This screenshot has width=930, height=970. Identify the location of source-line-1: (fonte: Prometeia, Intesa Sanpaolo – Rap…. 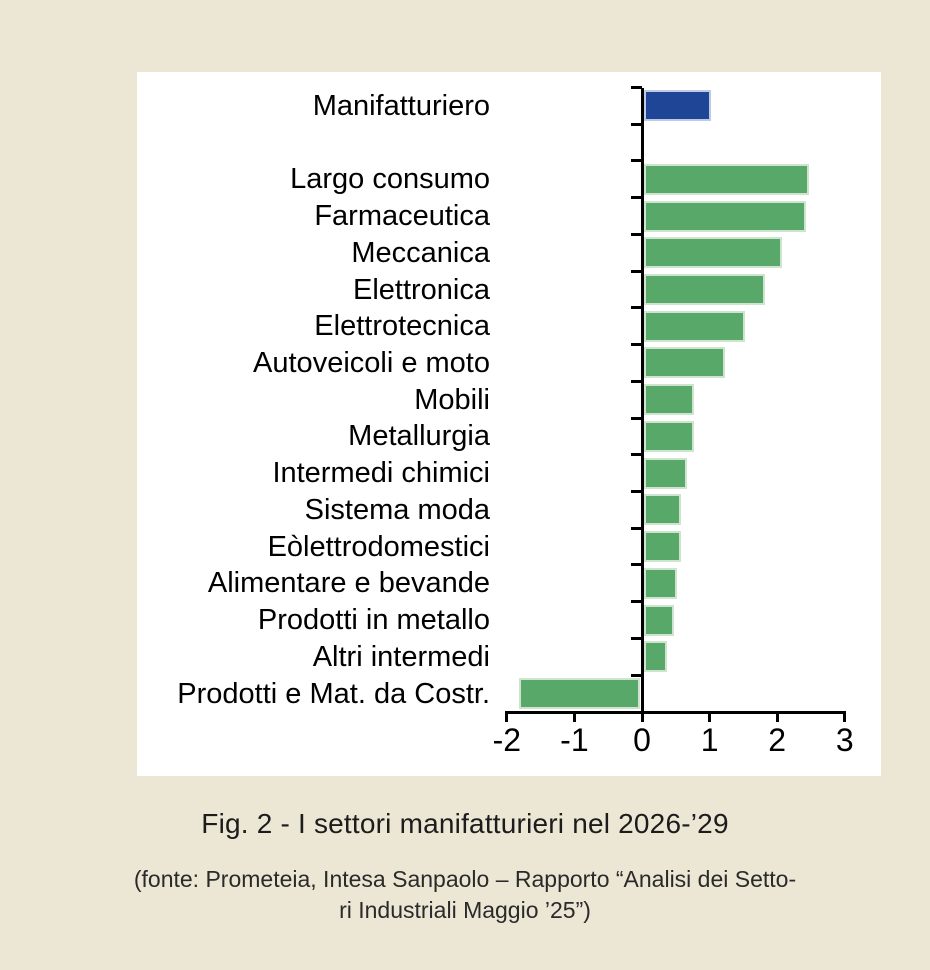
(465, 879).